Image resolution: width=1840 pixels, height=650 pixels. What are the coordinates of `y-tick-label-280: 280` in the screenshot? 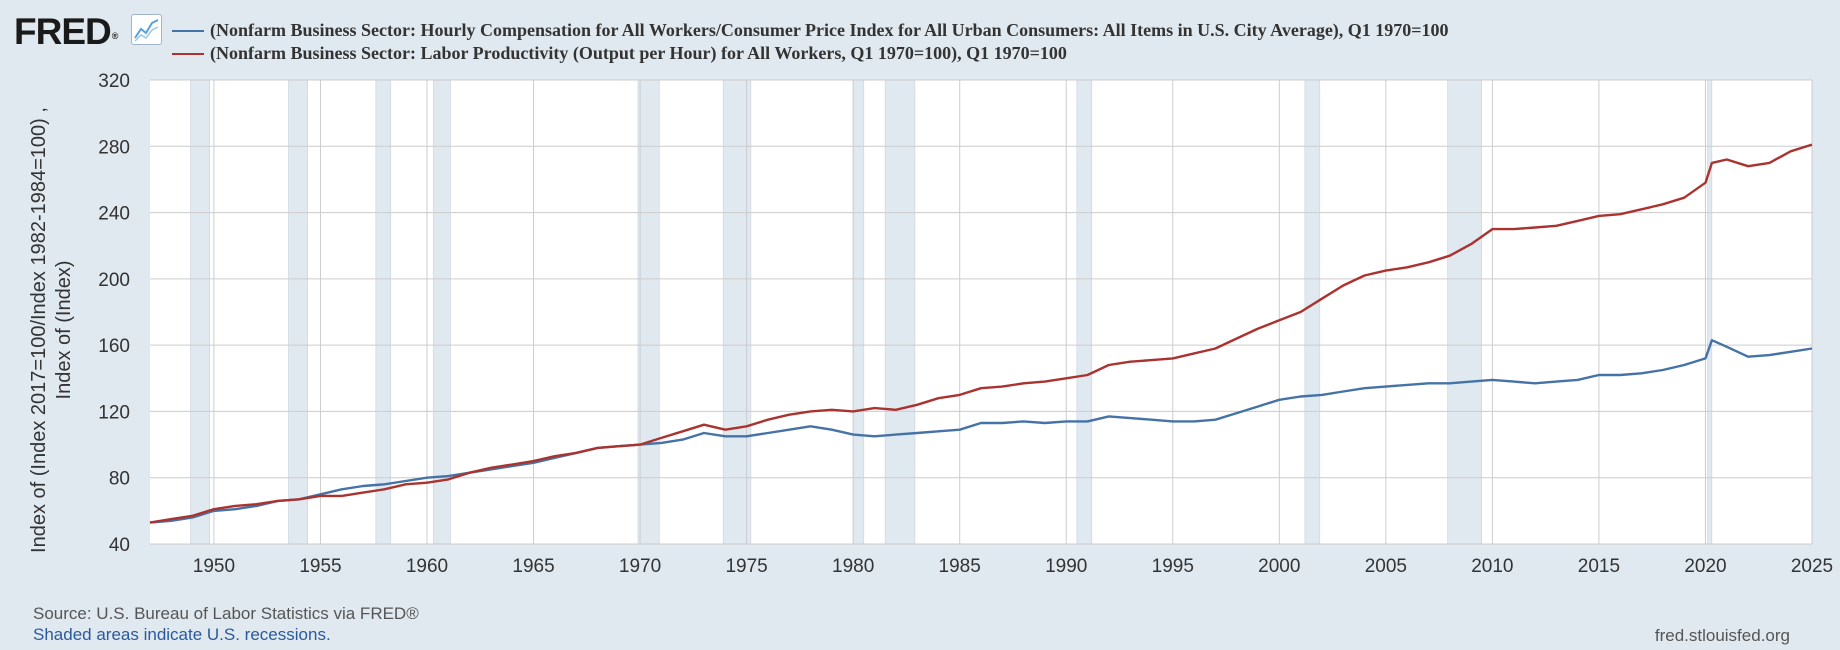 It's located at (114, 147).